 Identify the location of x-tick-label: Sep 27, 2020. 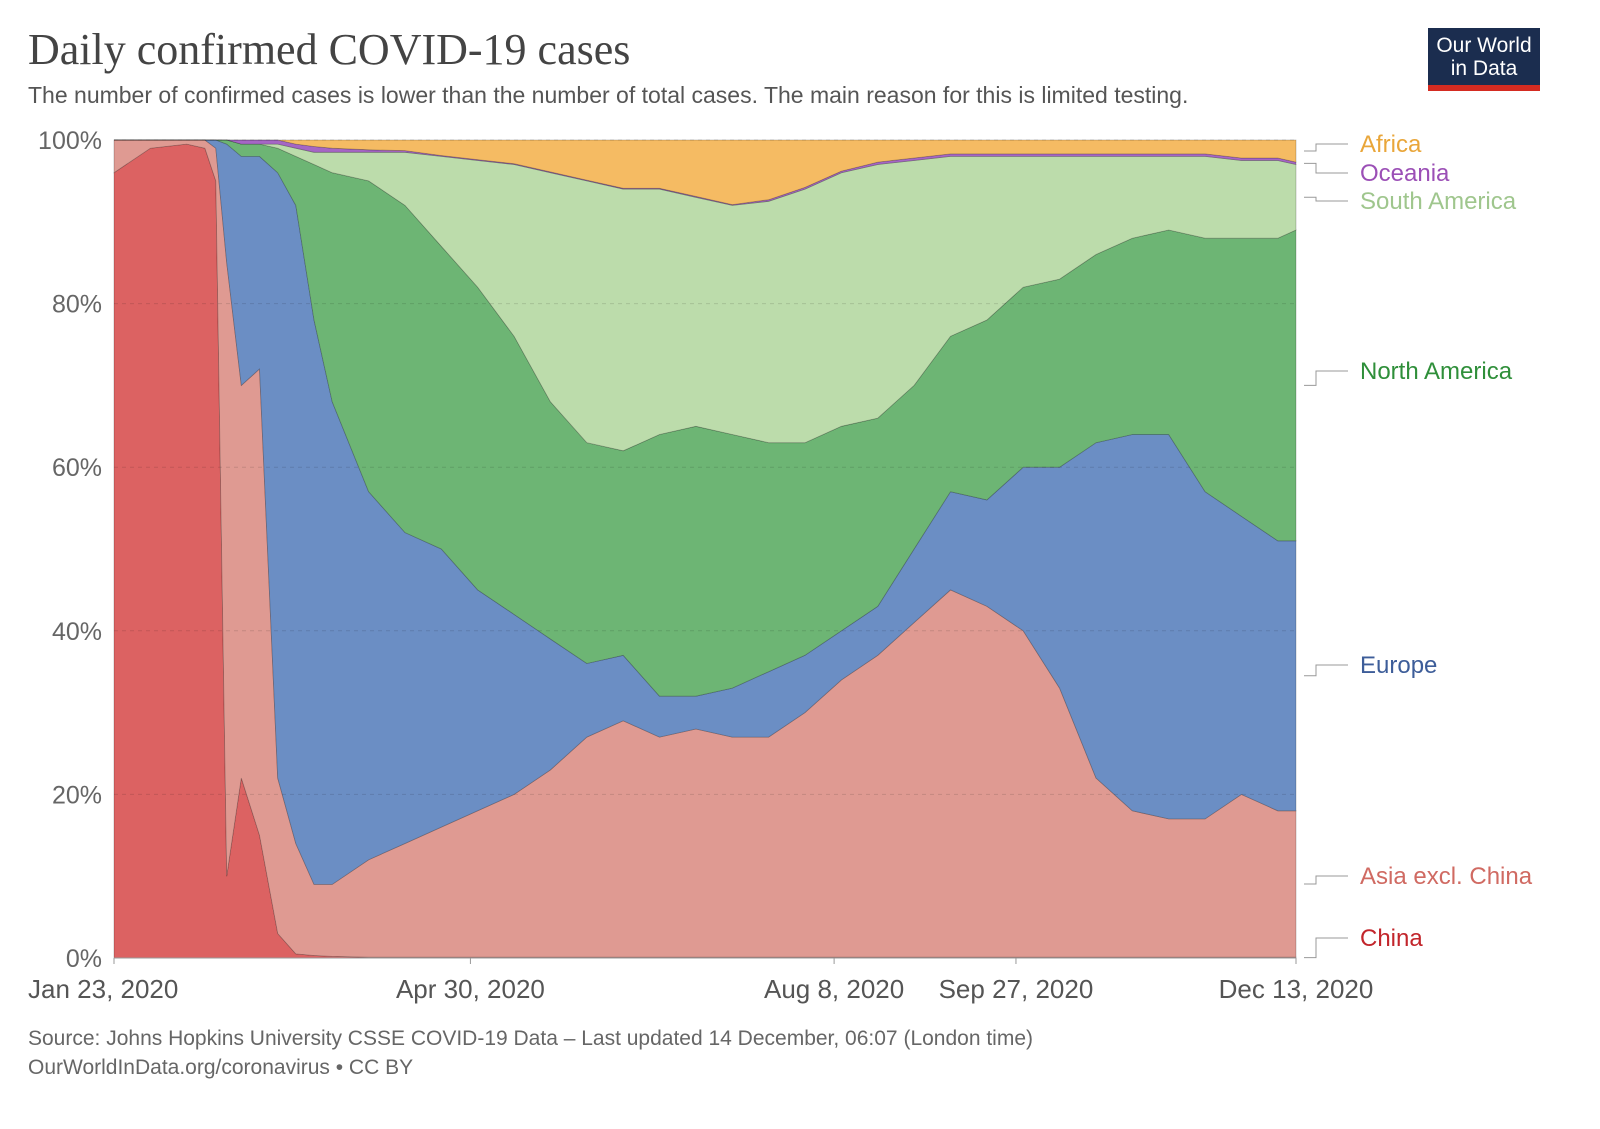
(1016, 989).